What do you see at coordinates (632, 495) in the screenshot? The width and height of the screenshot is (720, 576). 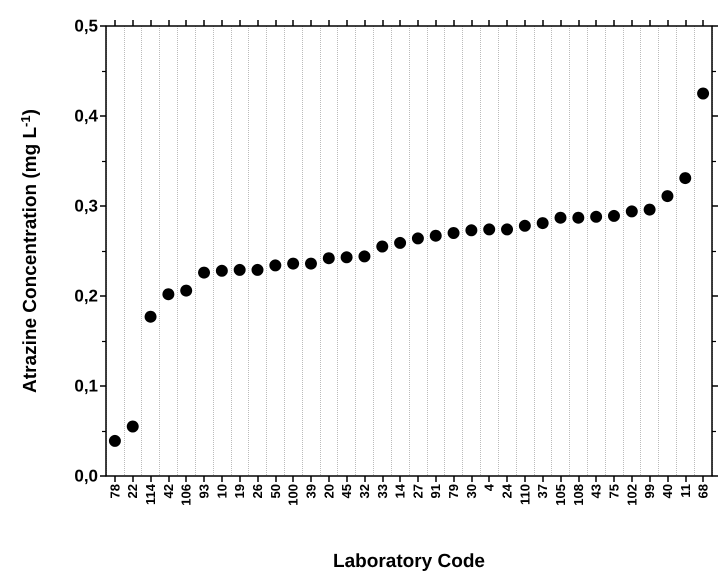 I see `x-tick-label: 102` at bounding box center [632, 495].